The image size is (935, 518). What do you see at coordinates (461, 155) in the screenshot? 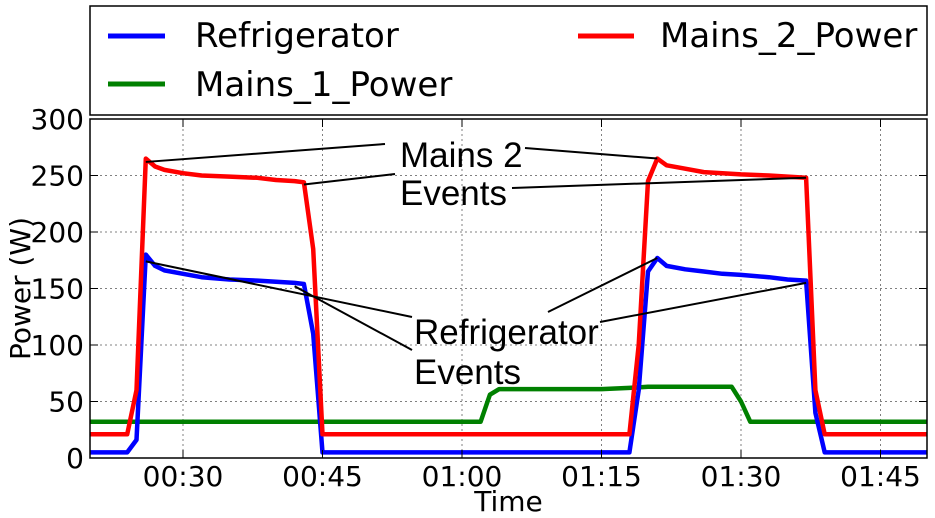
I see `annotation-text: Mains 2` at bounding box center [461, 155].